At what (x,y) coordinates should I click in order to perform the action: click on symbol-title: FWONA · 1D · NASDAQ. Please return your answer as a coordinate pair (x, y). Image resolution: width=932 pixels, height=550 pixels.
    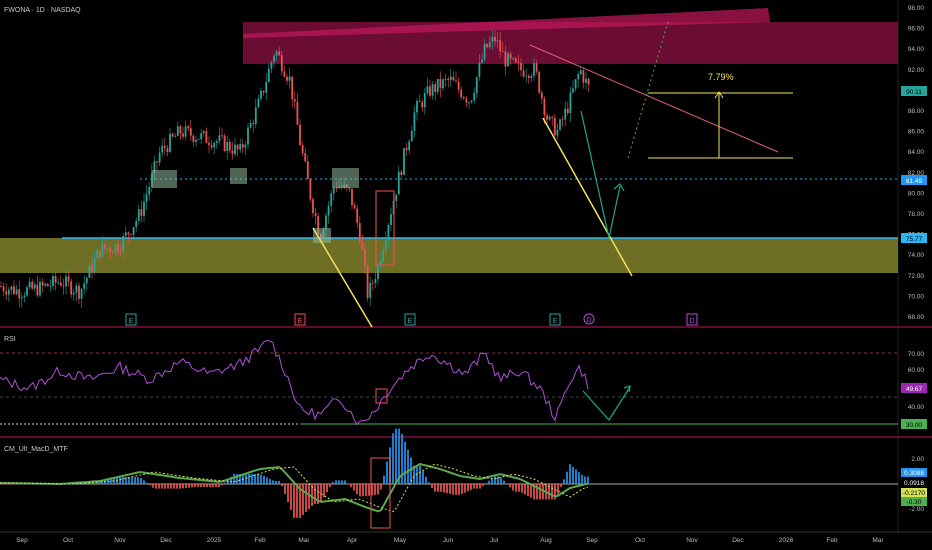
    Looking at the image, I should click on (42, 10).